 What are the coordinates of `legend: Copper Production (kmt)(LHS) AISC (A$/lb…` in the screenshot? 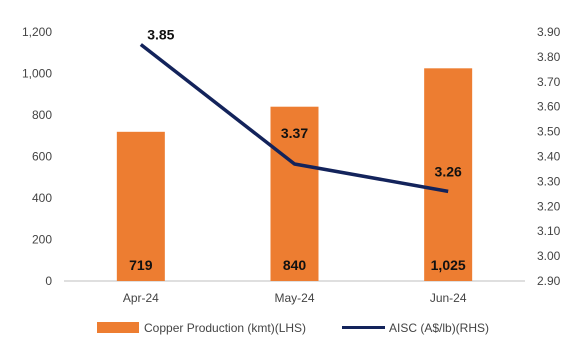 It's located at (293, 328).